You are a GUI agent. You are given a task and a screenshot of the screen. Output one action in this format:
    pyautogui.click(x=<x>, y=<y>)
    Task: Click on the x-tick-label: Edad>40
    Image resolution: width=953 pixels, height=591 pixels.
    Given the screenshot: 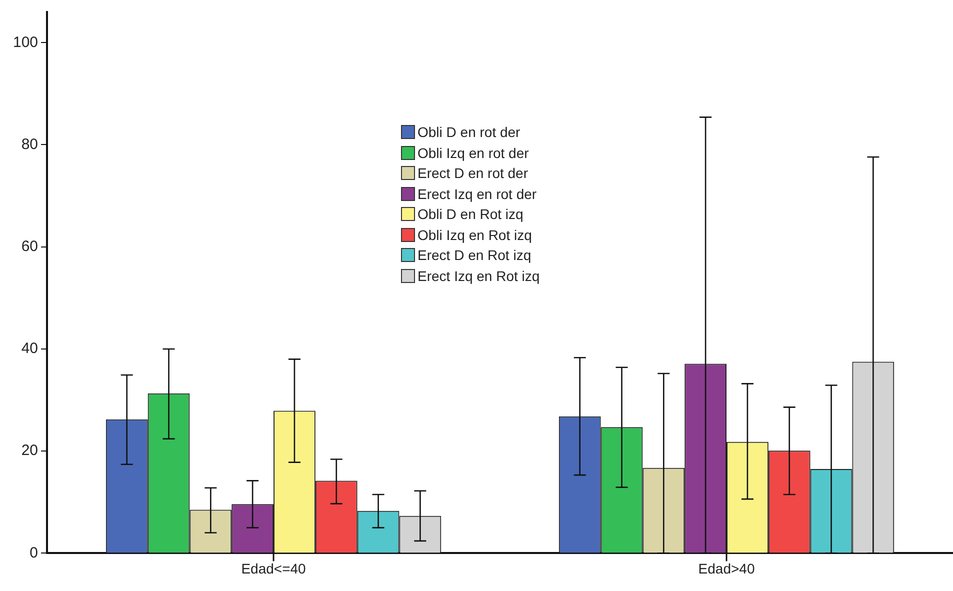 What is the action you would take?
    pyautogui.click(x=726, y=568)
    